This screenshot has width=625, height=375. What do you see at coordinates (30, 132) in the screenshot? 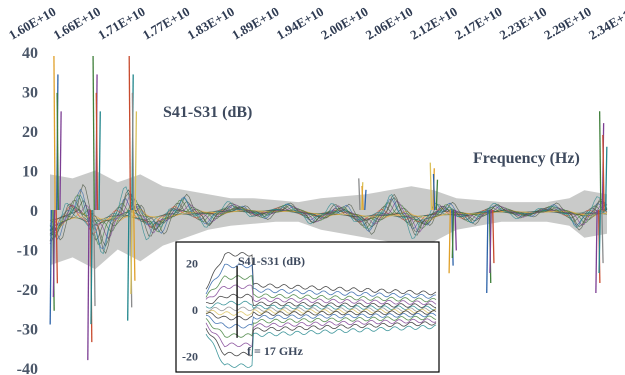
I see `y-tick-label: 20` at bounding box center [30, 132].